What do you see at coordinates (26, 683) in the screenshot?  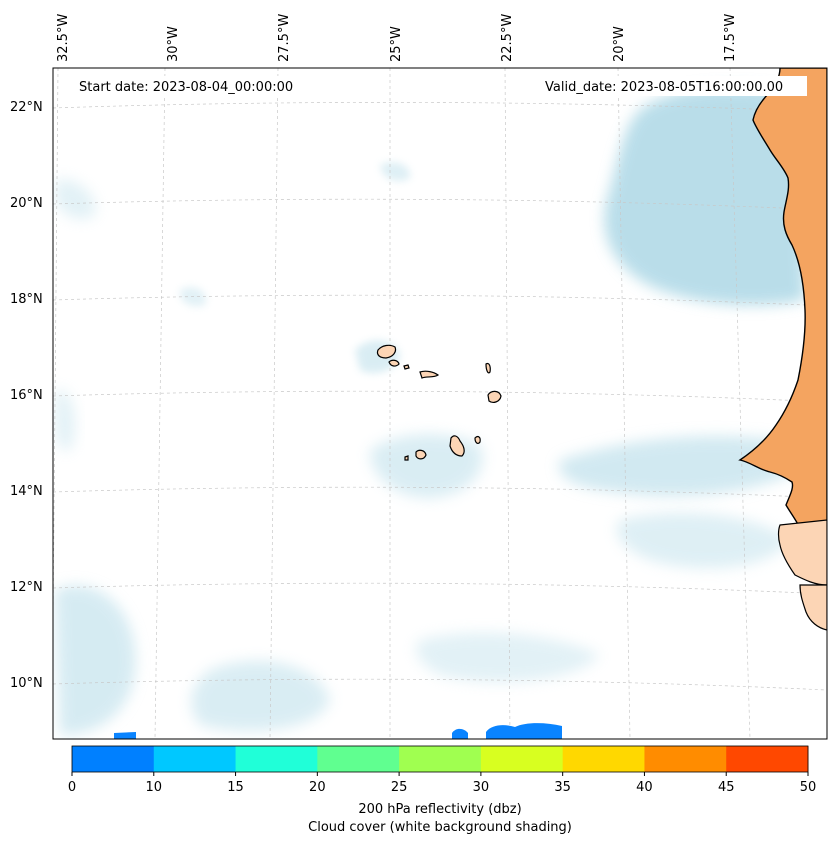 I see `lat-label-10n: 10°N` at bounding box center [26, 683].